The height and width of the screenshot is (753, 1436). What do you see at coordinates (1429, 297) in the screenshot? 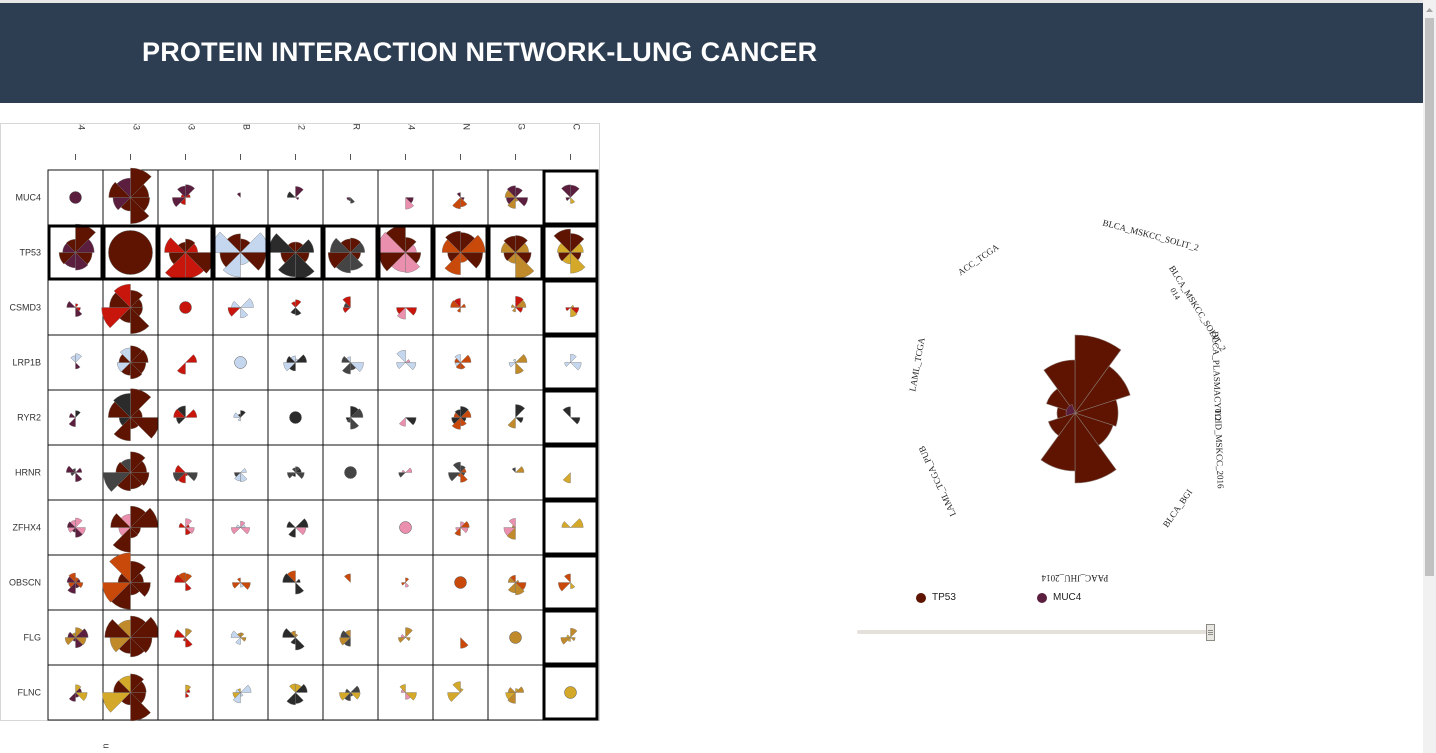
I see `scrollbar-thumb` at bounding box center [1429, 297].